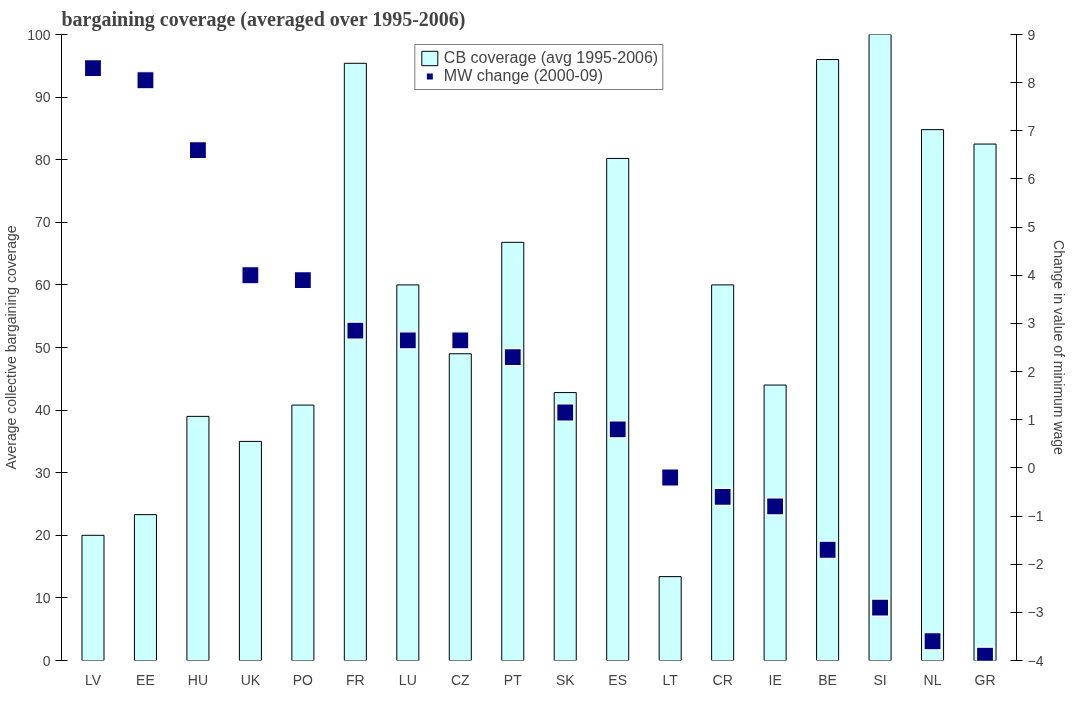  Describe the element at coordinates (1031, 323) in the screenshot. I see `y2-tick-label: 3` at that location.